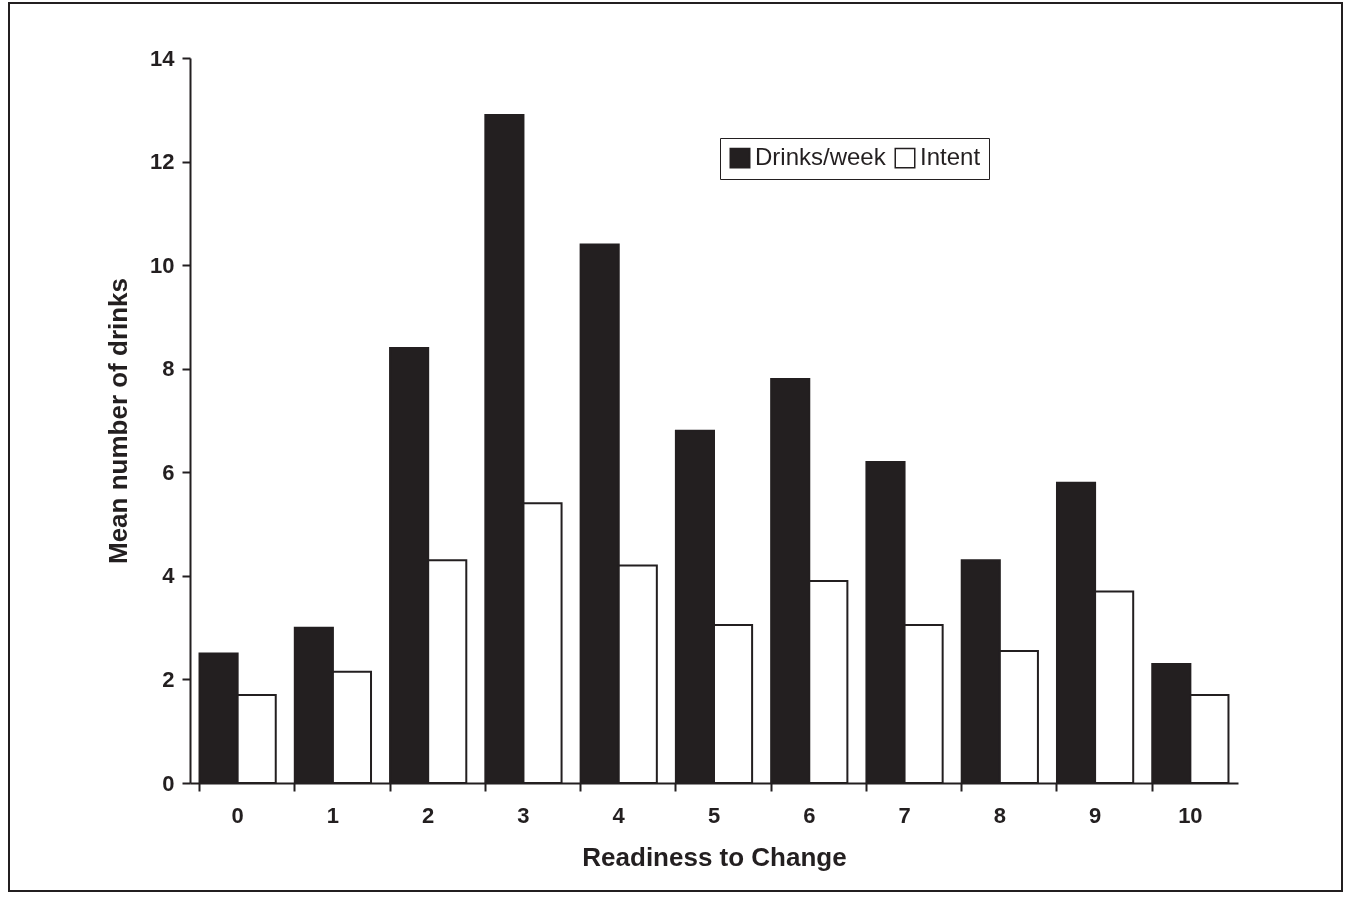  Describe the element at coordinates (237, 815) in the screenshot. I see `x-tick-label: 0` at that location.